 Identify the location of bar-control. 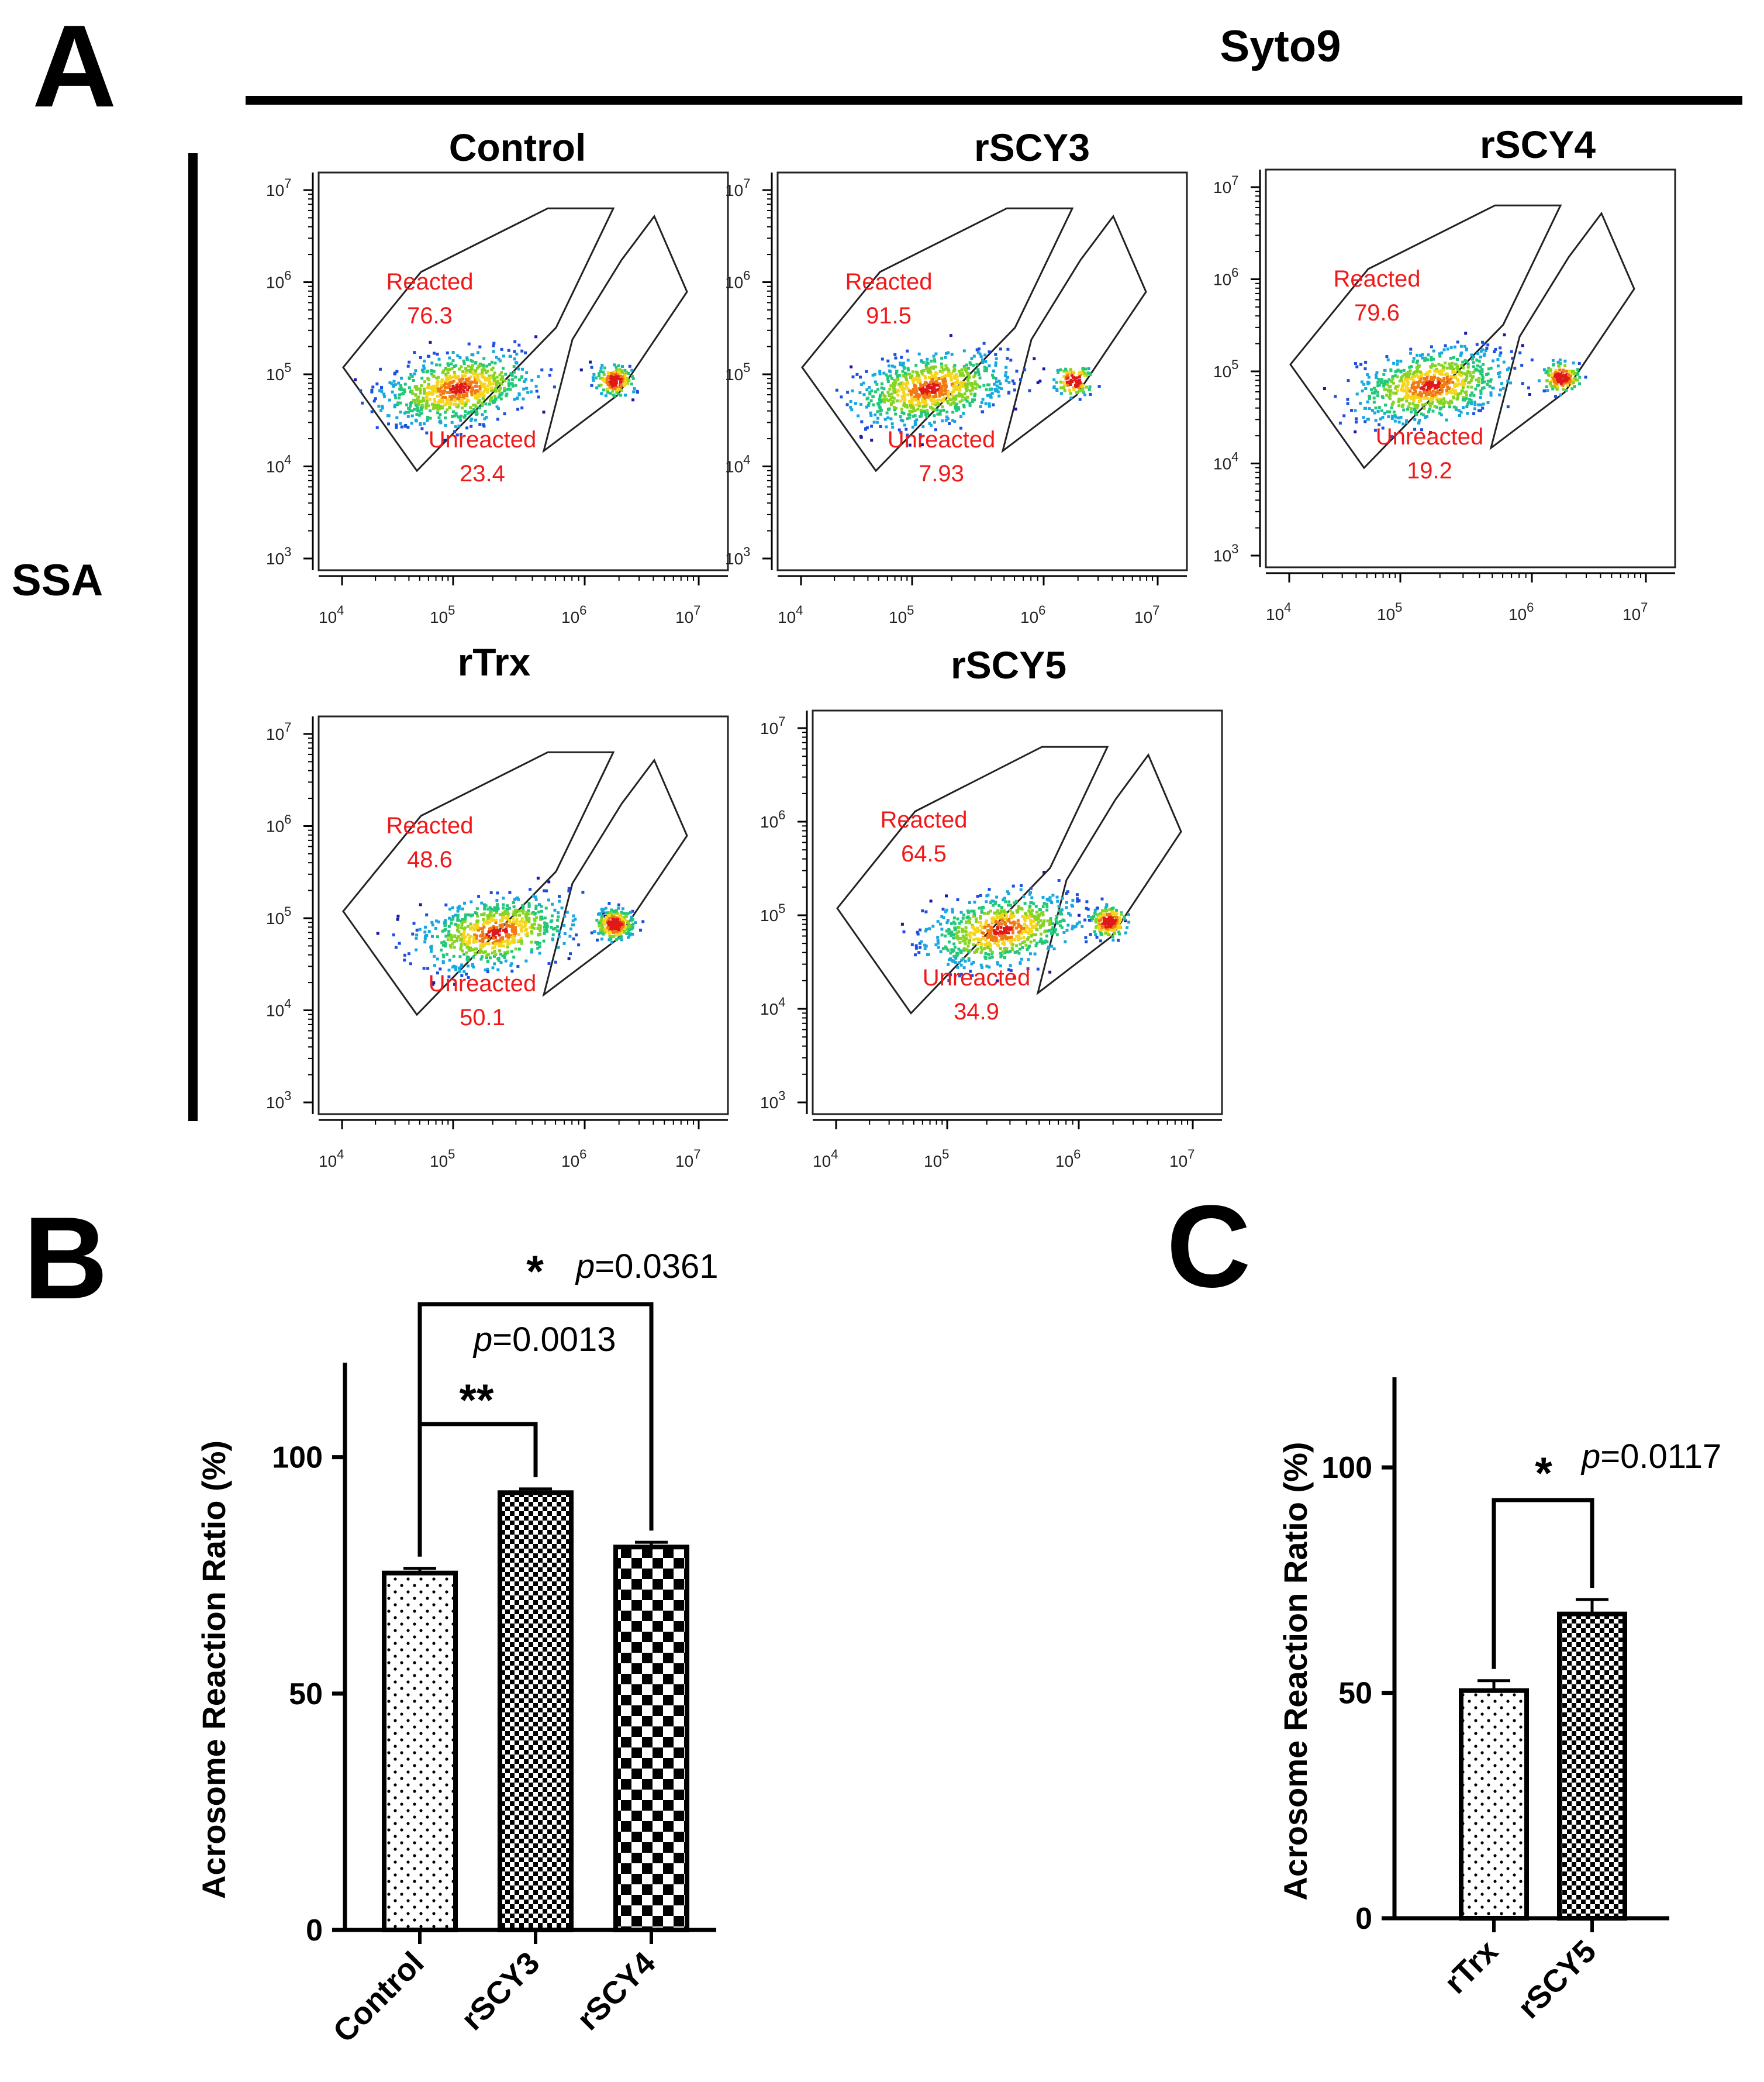
(420, 1751).